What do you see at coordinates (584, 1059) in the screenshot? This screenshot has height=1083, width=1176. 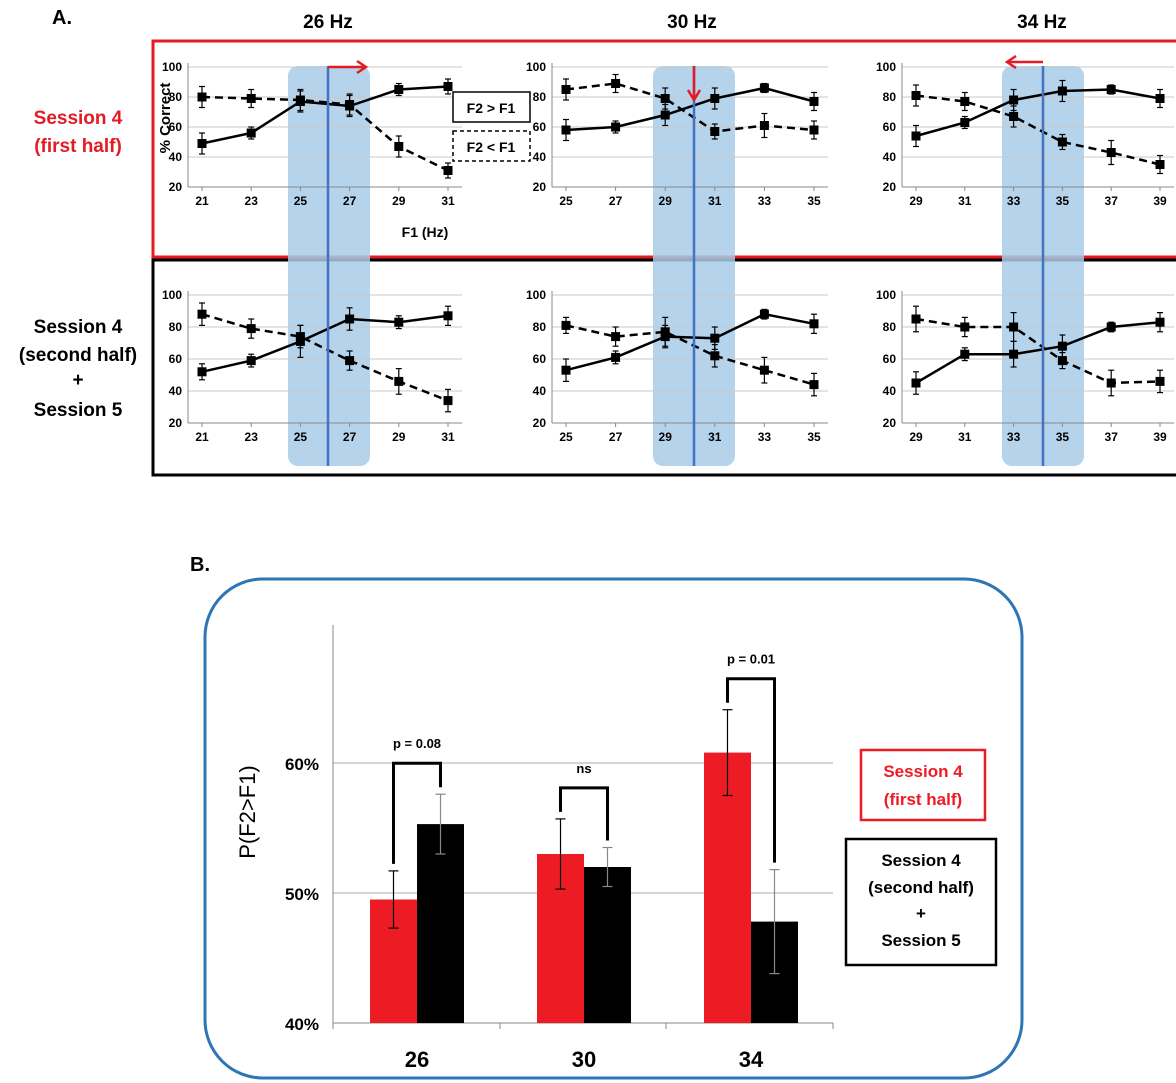 I see `x-tick-label: 30` at bounding box center [584, 1059].